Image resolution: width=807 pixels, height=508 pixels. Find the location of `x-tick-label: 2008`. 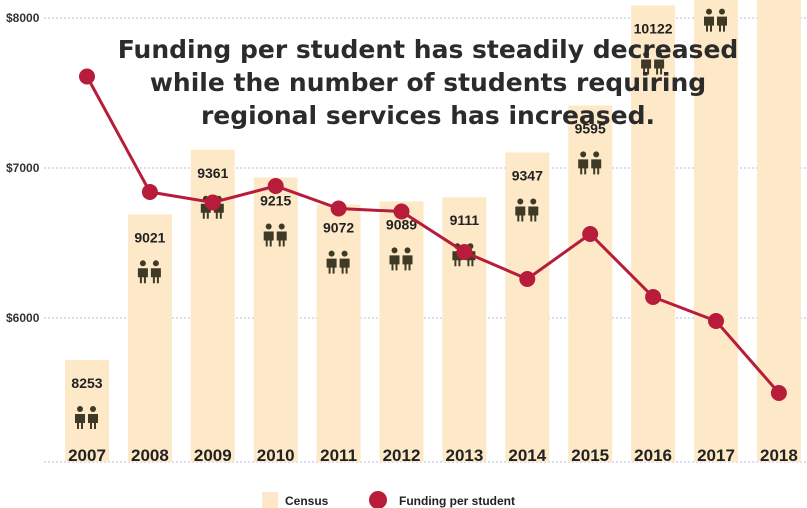

x-tick-label: 2008 is located at coordinates (150, 455).